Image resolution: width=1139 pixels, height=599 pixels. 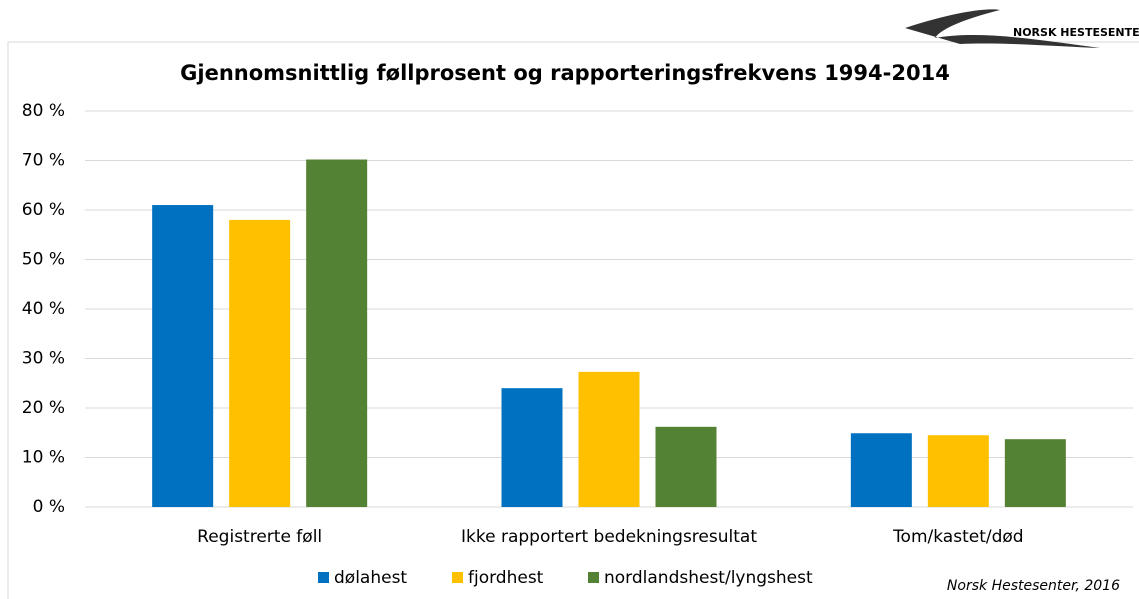 I want to click on legend-label: dølahest, so click(x=370, y=578).